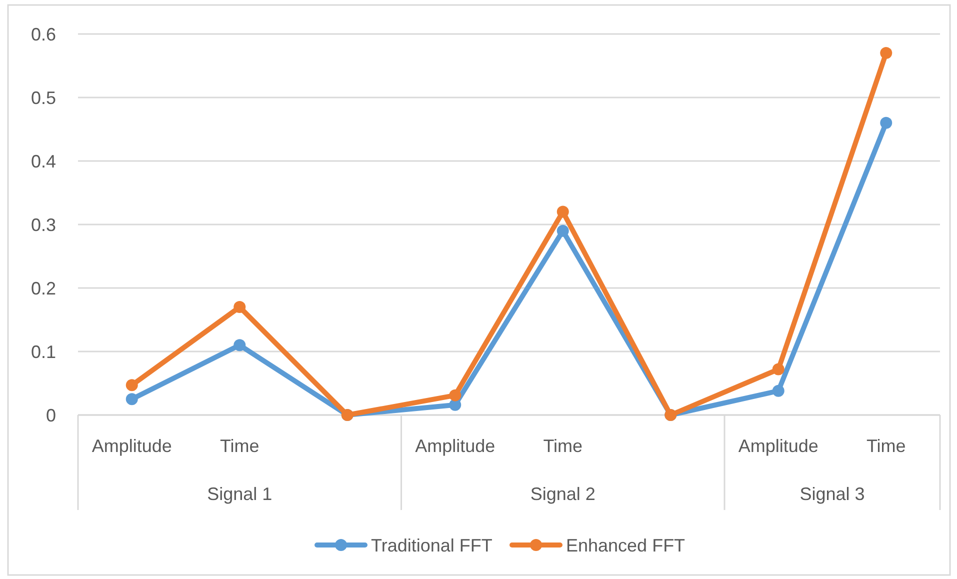 The width and height of the screenshot is (957, 579). What do you see at coordinates (43, 98) in the screenshot?
I see `y-tick-label: 0.5` at bounding box center [43, 98].